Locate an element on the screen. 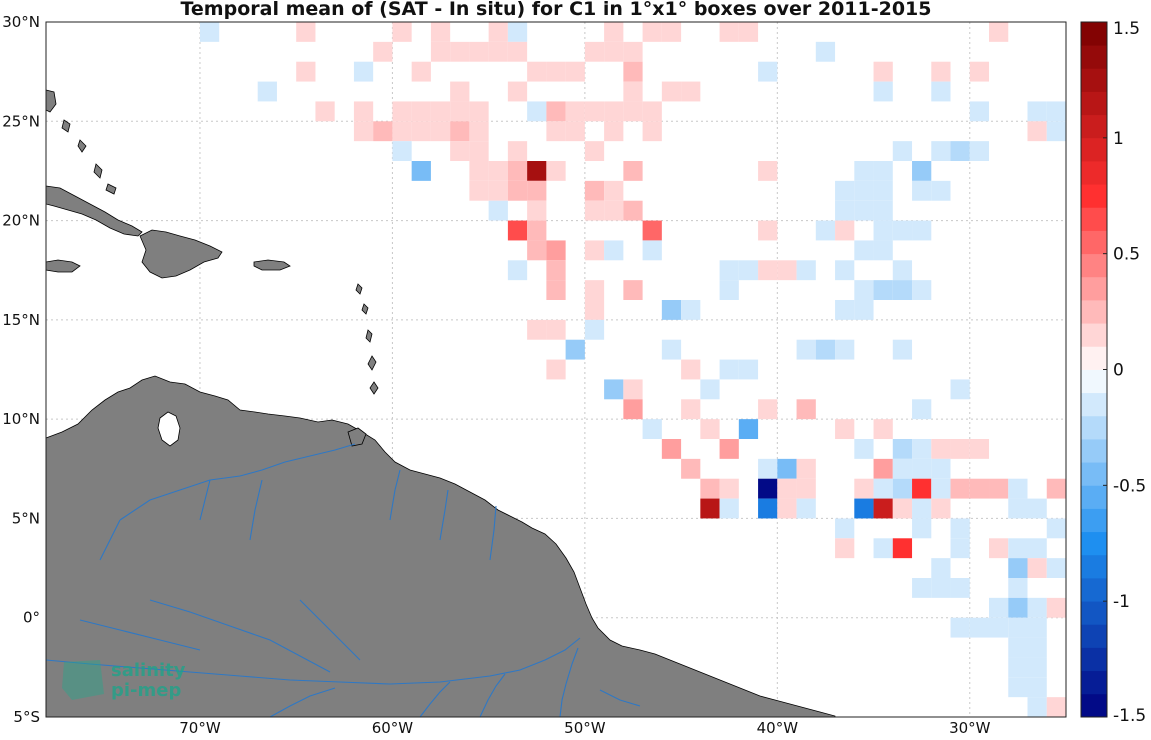 The height and width of the screenshot is (740, 1151). logo-line1: salinity is located at coordinates (148, 670).